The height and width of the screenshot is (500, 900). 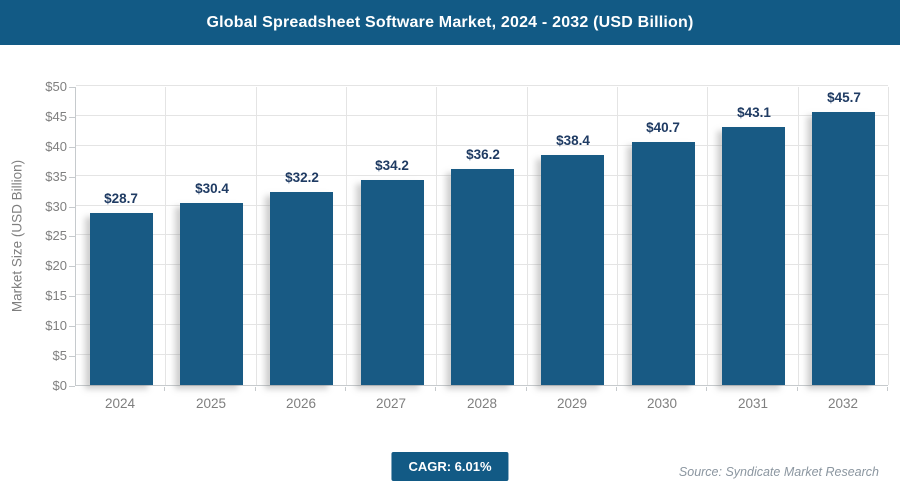 What do you see at coordinates (753, 403) in the screenshot?
I see `x-category-label: 2031` at bounding box center [753, 403].